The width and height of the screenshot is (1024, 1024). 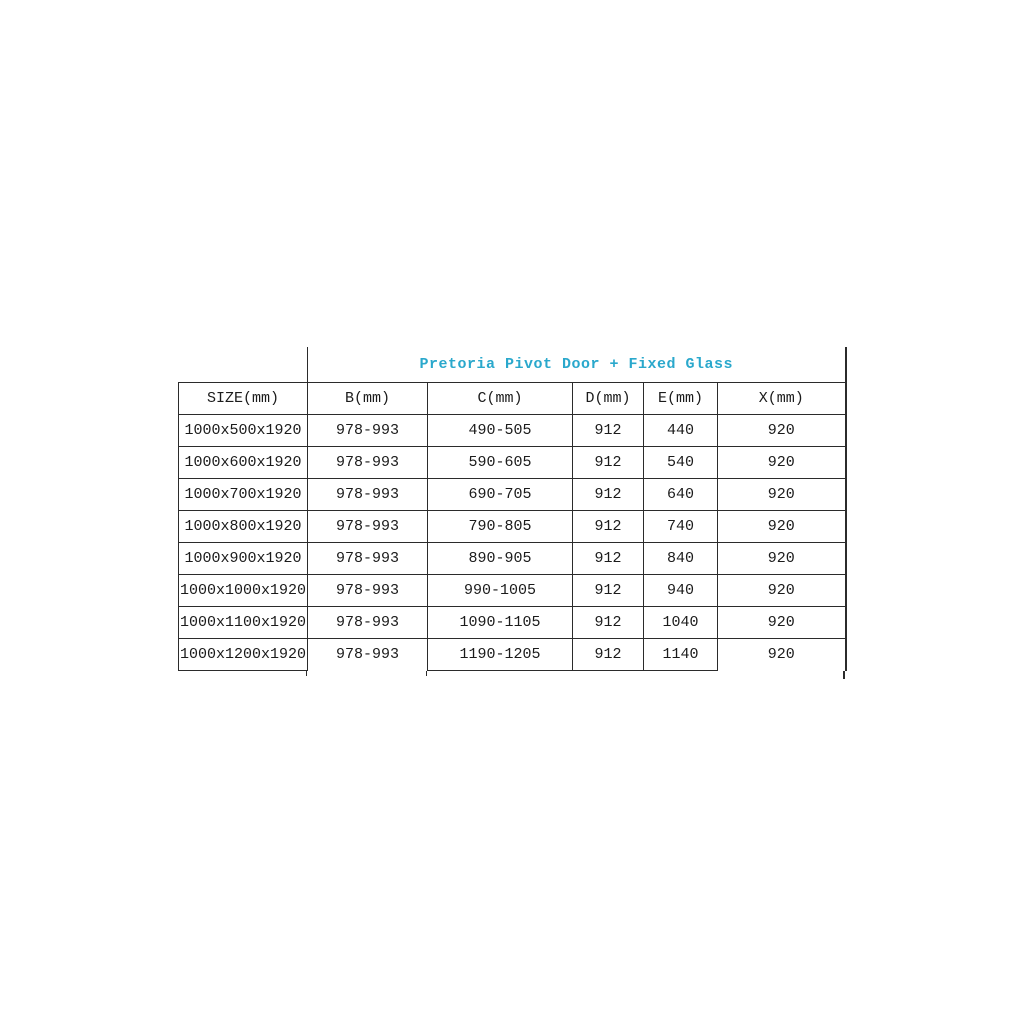 What do you see at coordinates (500, 462) in the screenshot?
I see `cell-c: 590-605` at bounding box center [500, 462].